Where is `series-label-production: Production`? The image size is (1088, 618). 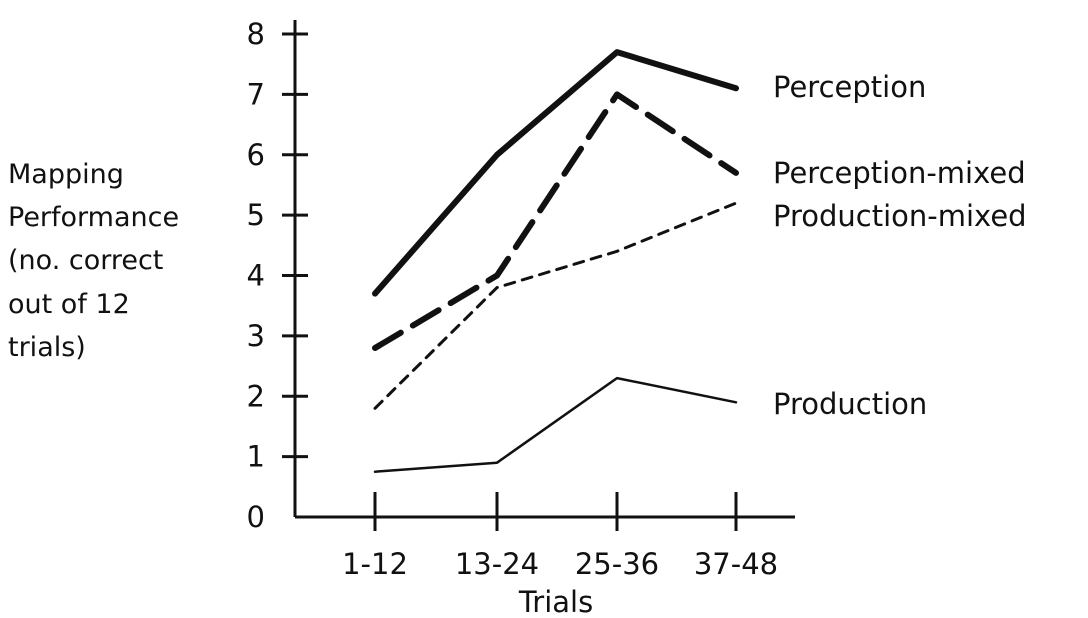
series-label-production: Production is located at coordinates (850, 404).